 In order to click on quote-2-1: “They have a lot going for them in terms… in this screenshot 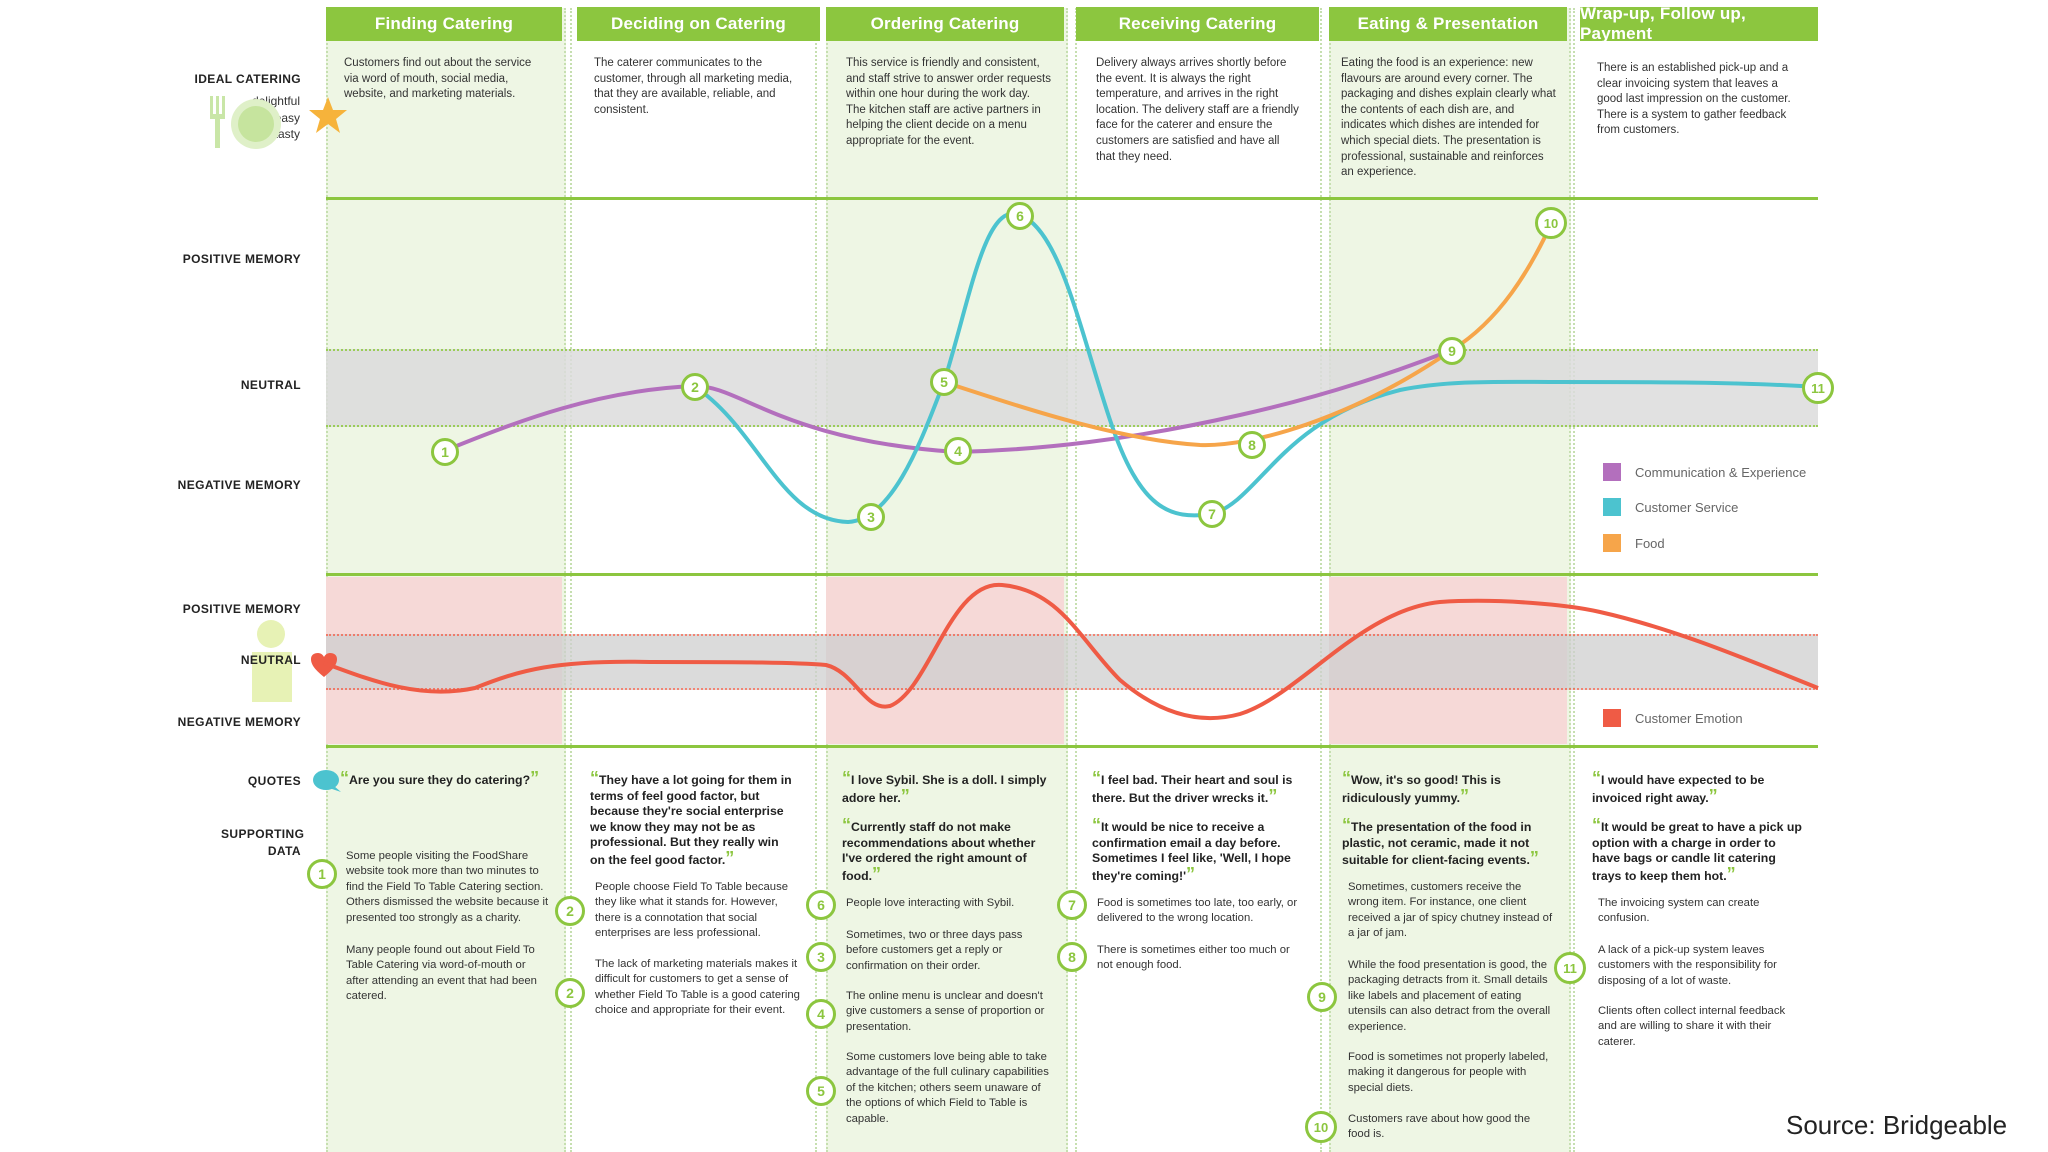, I will do `click(691, 818)`.